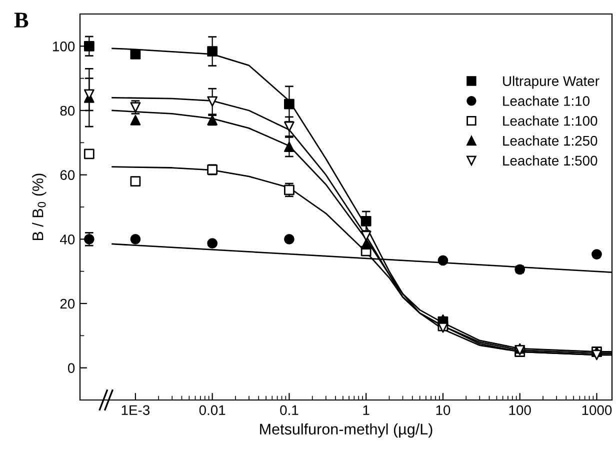  I want to click on x-tick-label: 1, so click(366, 410).